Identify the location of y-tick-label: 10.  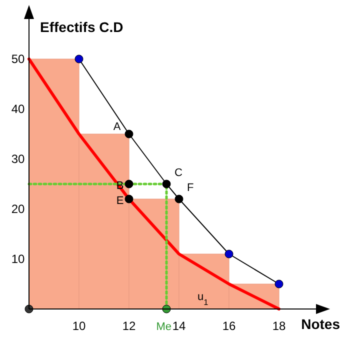
(18, 259).